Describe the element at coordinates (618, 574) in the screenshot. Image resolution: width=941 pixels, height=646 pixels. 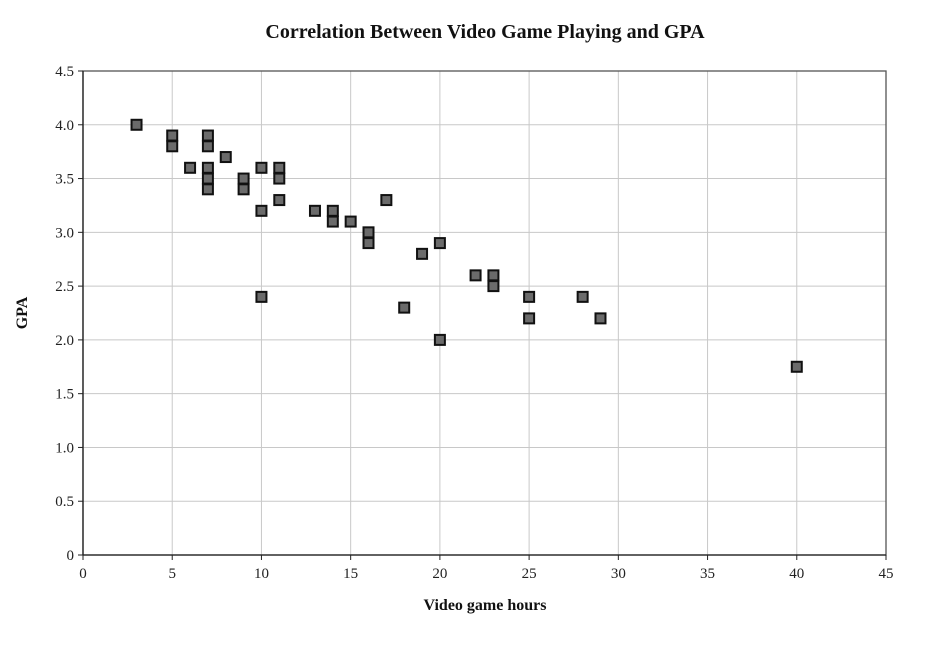
I see `x-tick-label: 30` at that location.